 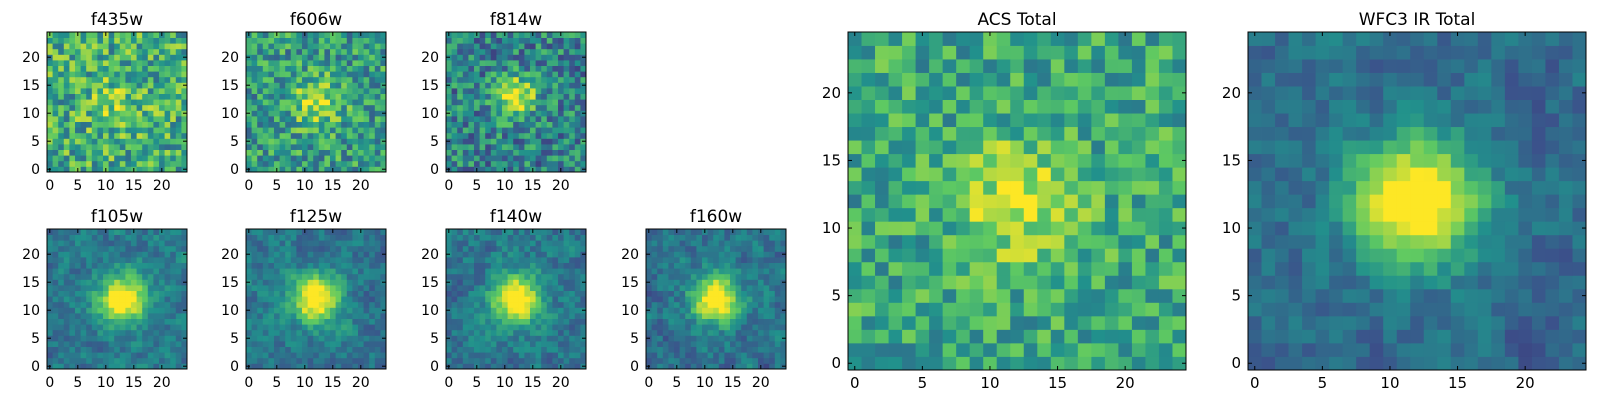 I want to click on x-tick-label: 15, so click(x=533, y=186).